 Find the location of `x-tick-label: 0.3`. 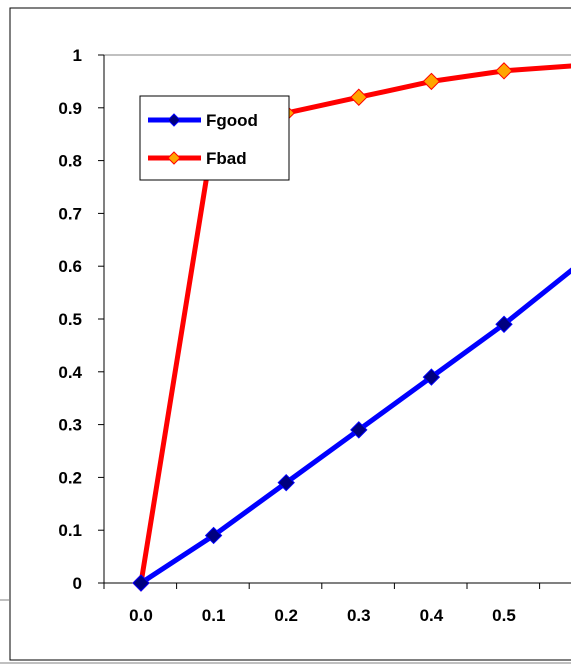

x-tick-label: 0.3 is located at coordinates (359, 615).